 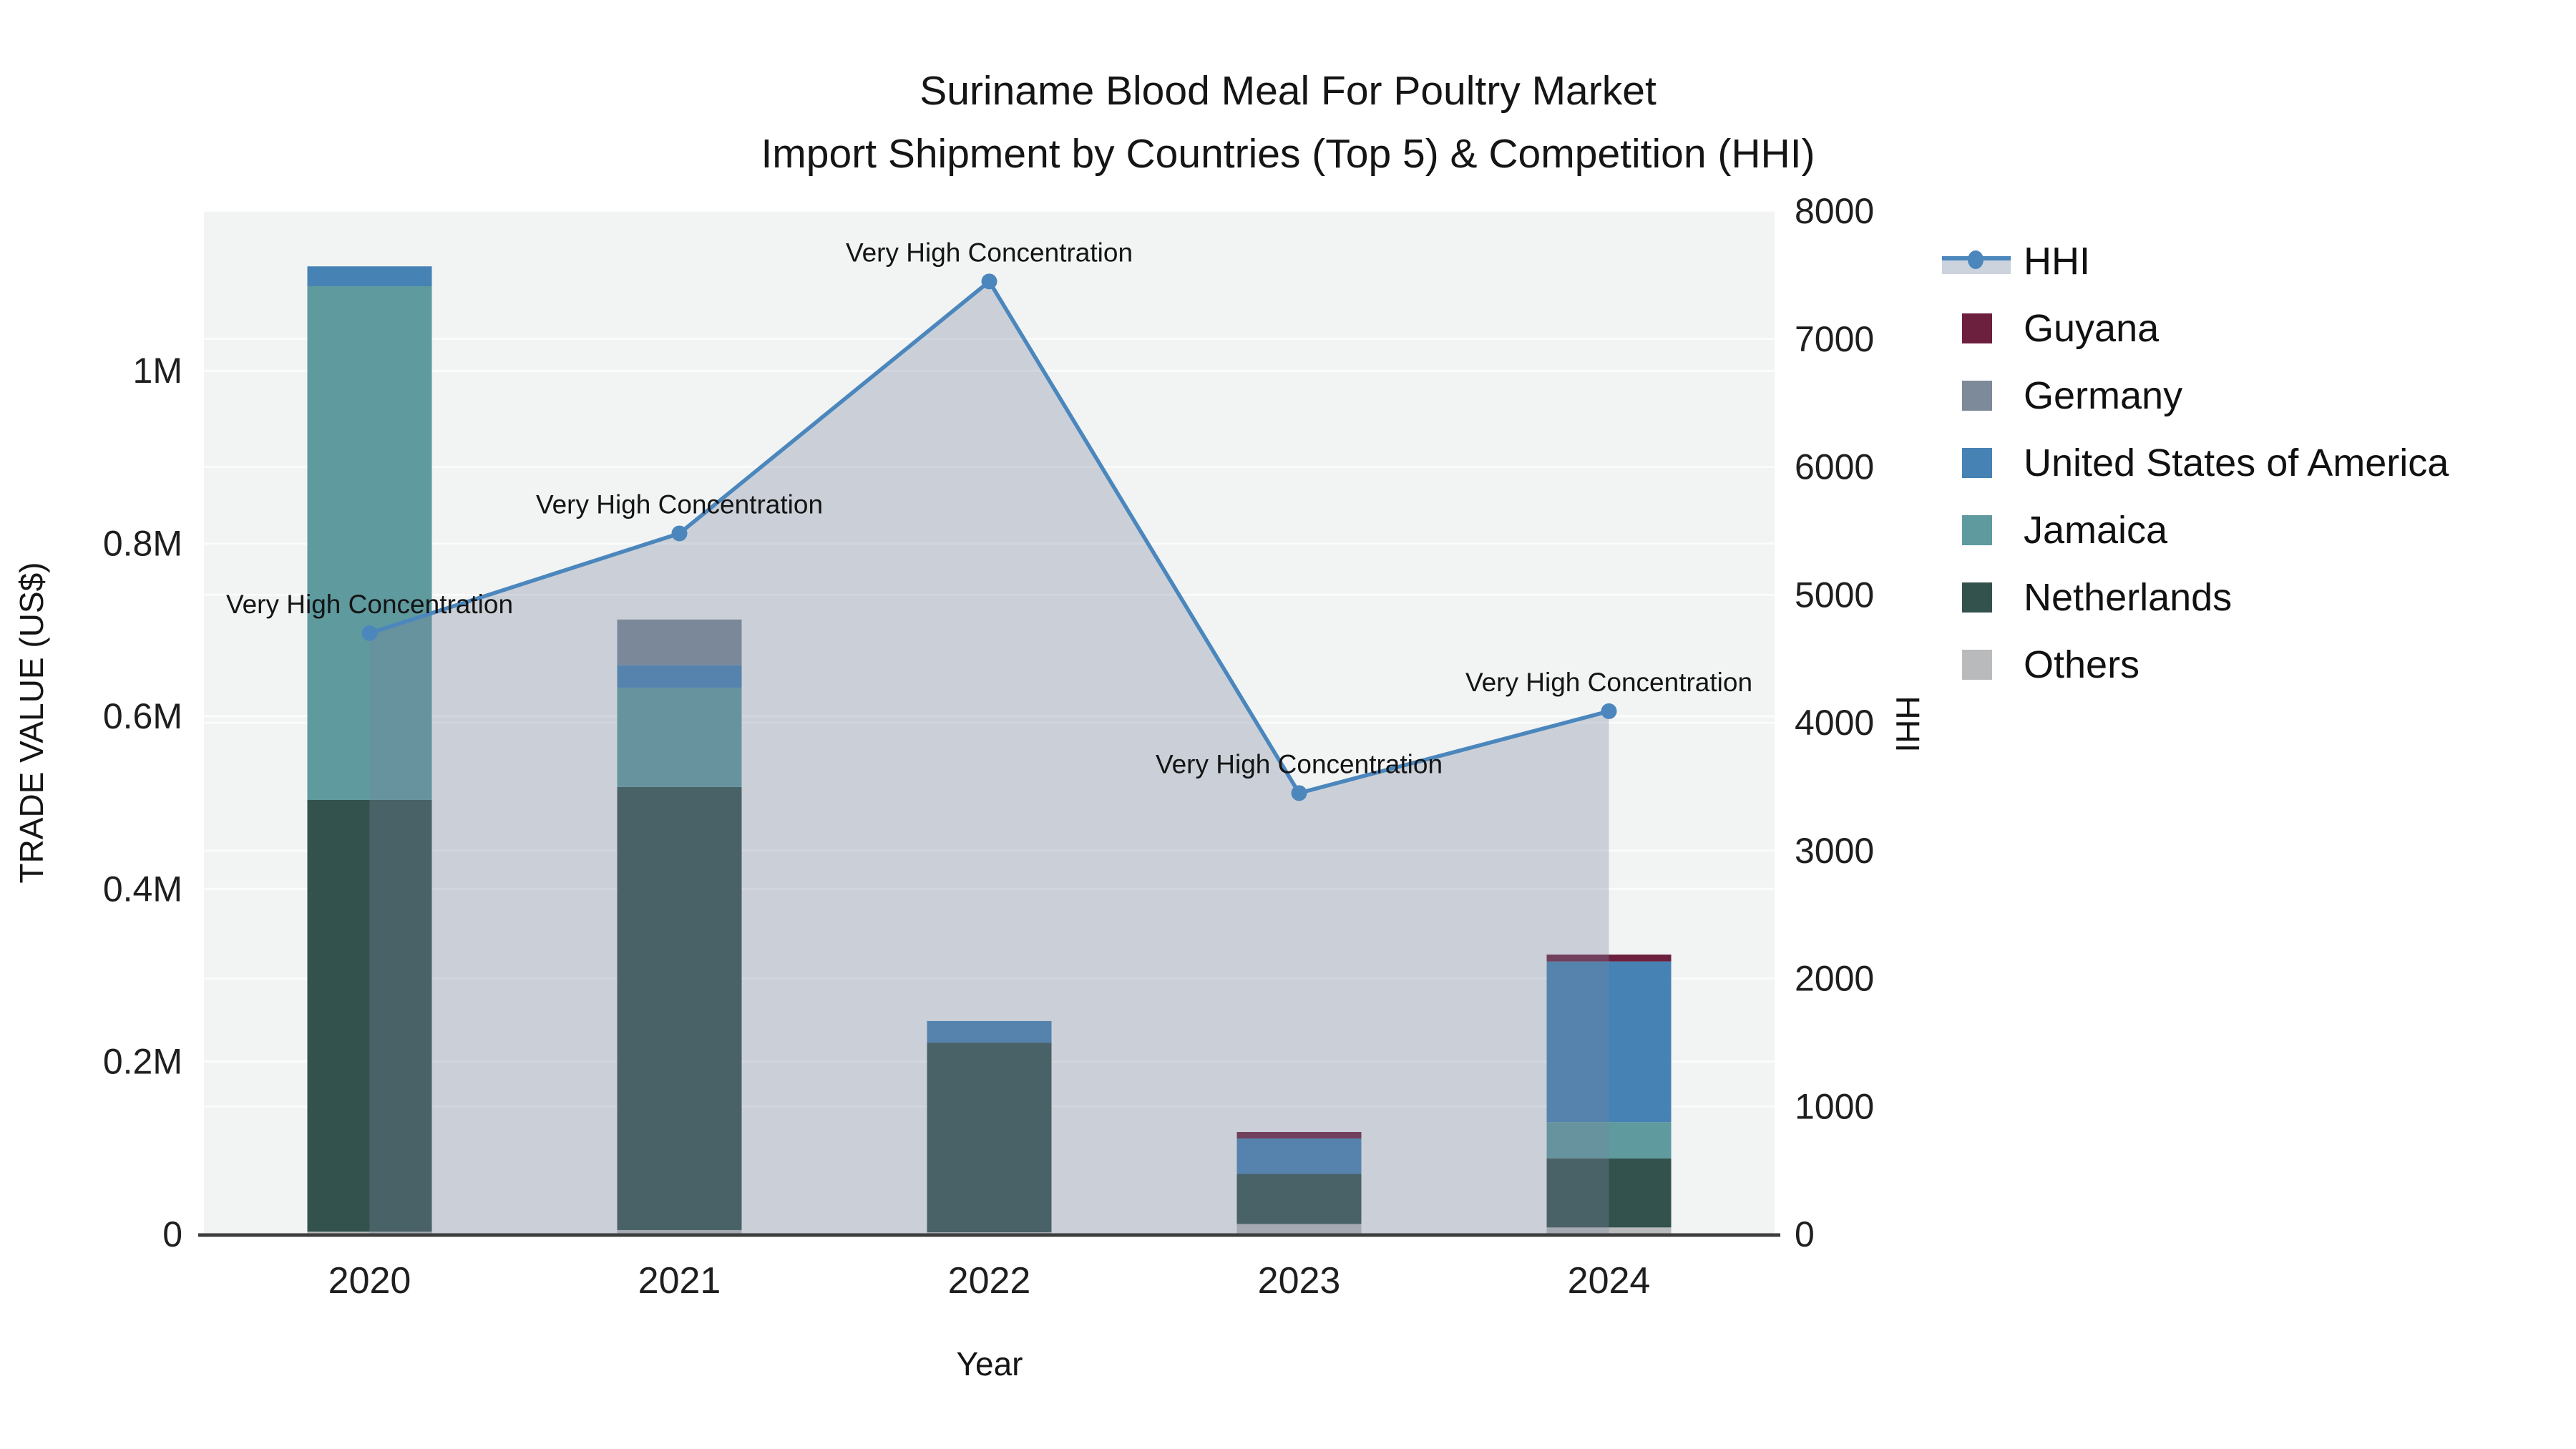 What do you see at coordinates (989, 1281) in the screenshot?
I see `x-tick-label-2022: 2022` at bounding box center [989, 1281].